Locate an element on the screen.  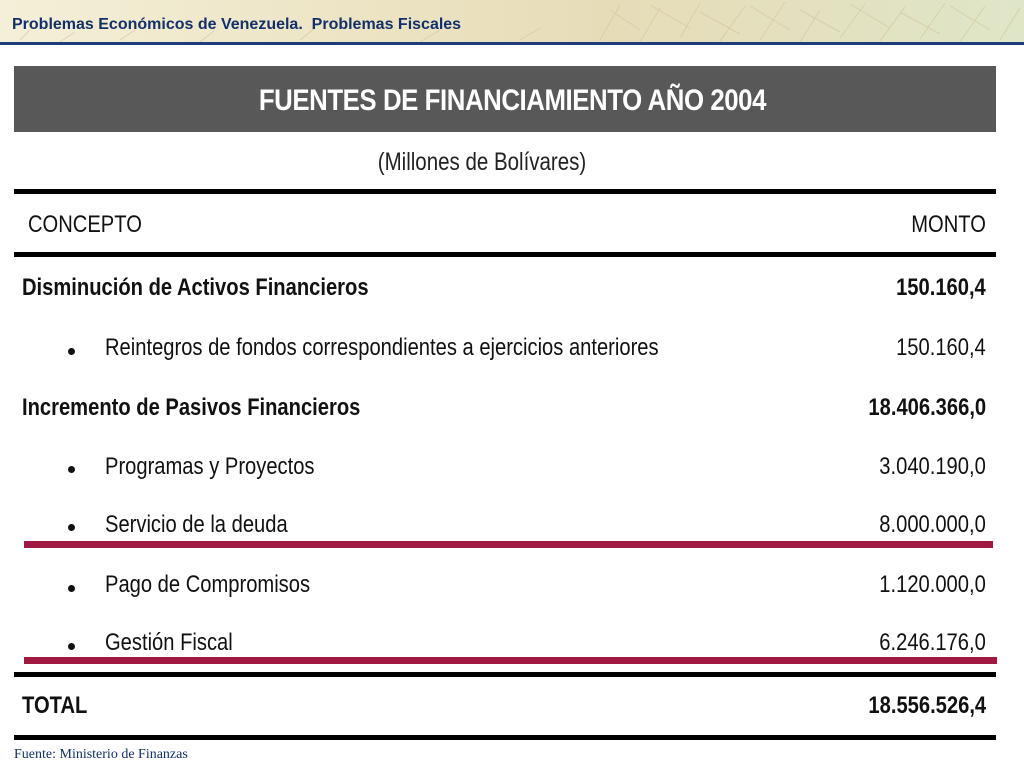
row-value-servicio: 8.000.000,0 is located at coordinates (932, 524).